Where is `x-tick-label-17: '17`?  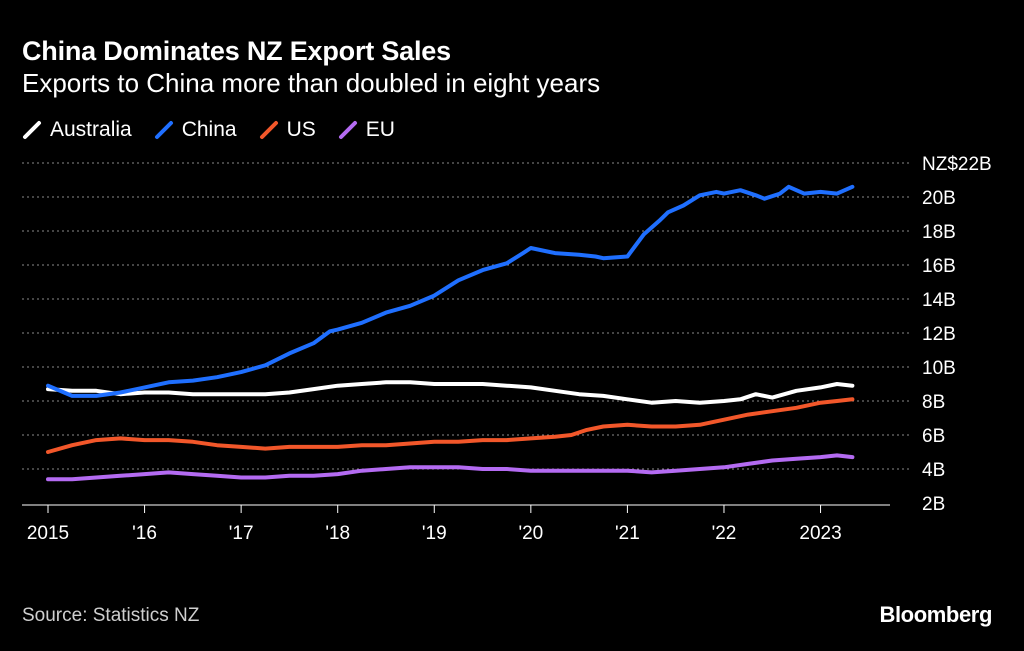
x-tick-label-17: '17 is located at coordinates (241, 533).